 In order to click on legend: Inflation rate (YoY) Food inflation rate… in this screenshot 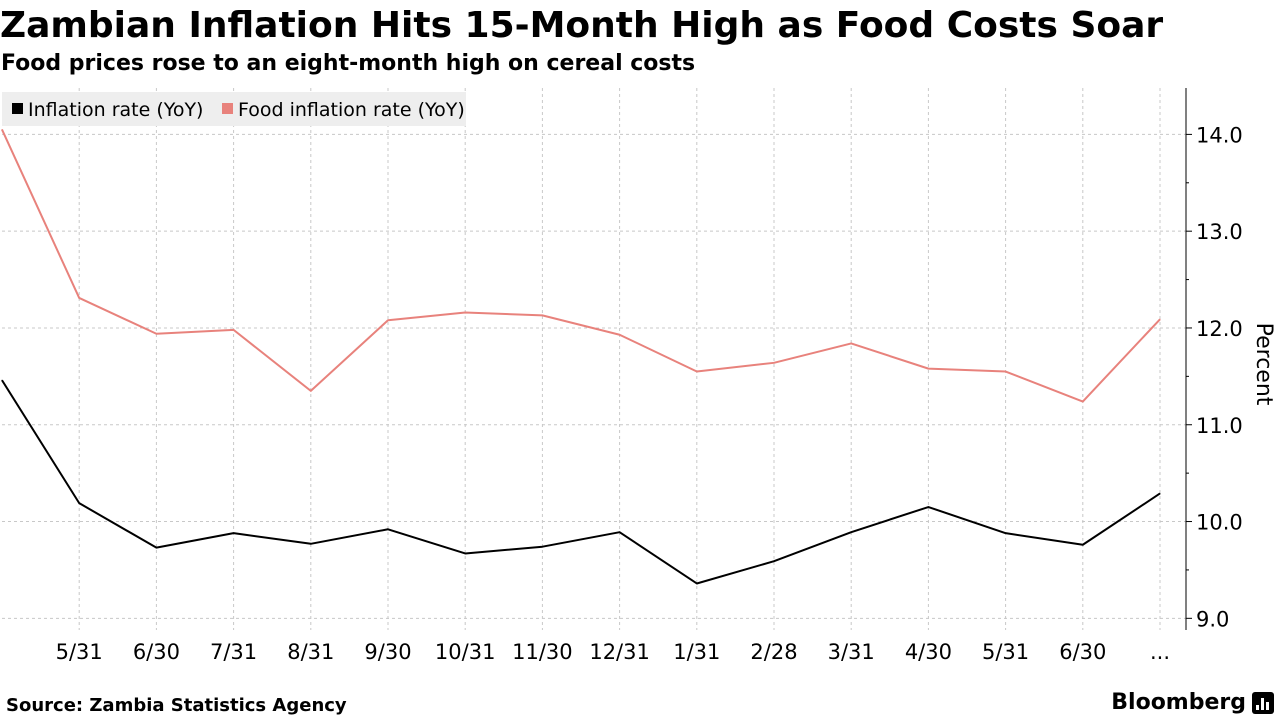, I will do `click(234, 109)`.